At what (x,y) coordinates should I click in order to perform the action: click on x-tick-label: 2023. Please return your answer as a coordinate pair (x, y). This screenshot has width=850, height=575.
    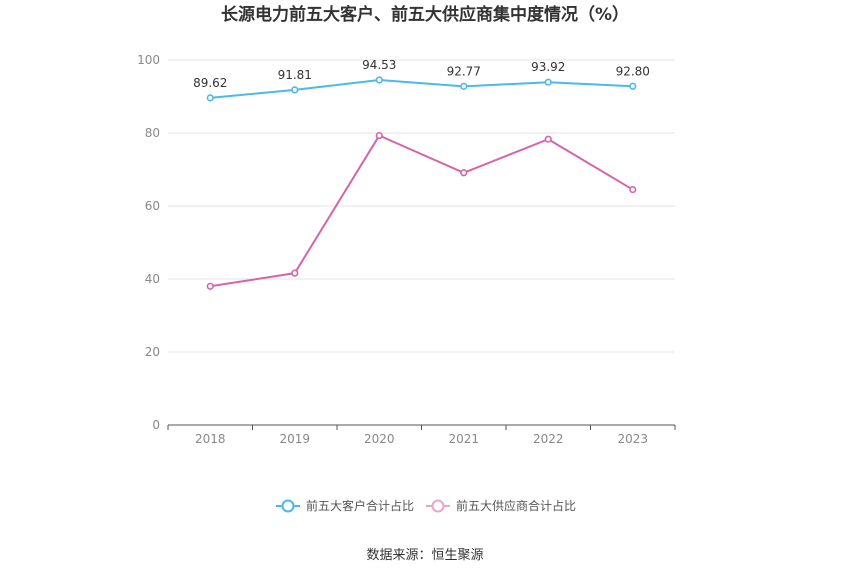
    Looking at the image, I should click on (632, 439).